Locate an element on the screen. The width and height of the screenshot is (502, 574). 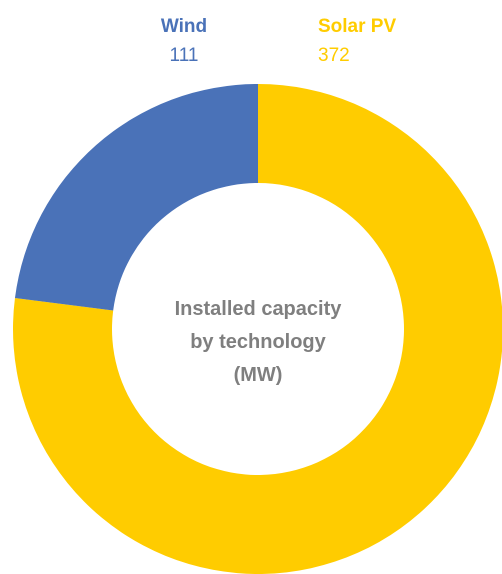
chart-title-line-2: by technology is located at coordinates (258, 342).